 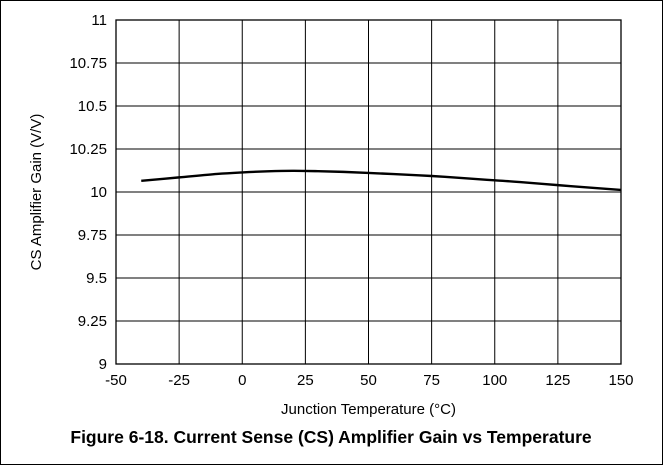 What do you see at coordinates (494, 380) in the screenshot?
I see `x-tick-label: 100` at bounding box center [494, 380].